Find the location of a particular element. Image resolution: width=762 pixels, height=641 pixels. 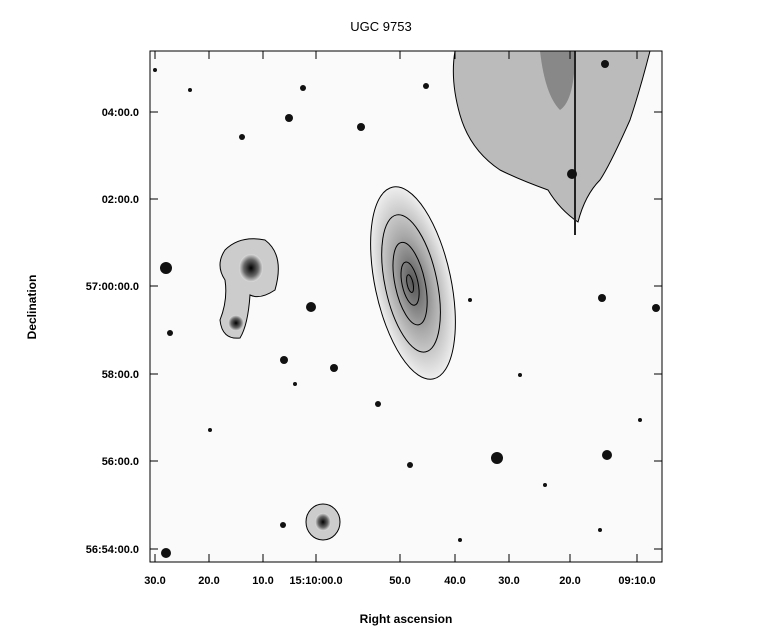

x-tick-label: 09:10.0 is located at coordinates (636, 581).